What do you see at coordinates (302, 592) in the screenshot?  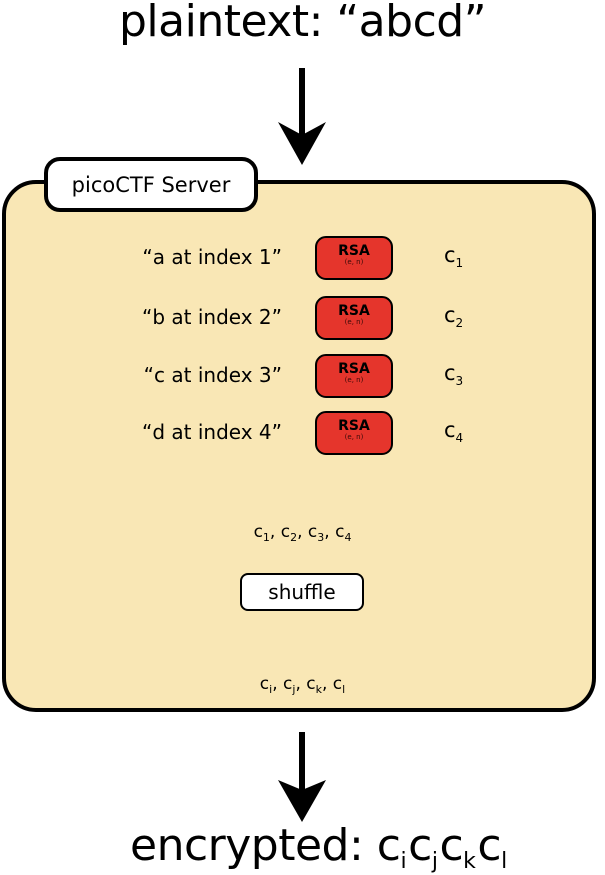 I see `shuffle-box: shuffle` at bounding box center [302, 592].